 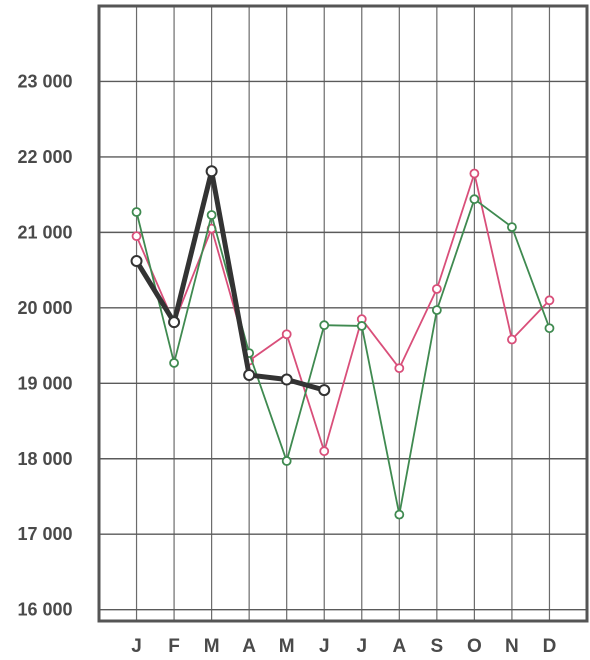 What do you see at coordinates (44, 459) in the screenshot?
I see `y-tick-label: 18 000` at bounding box center [44, 459].